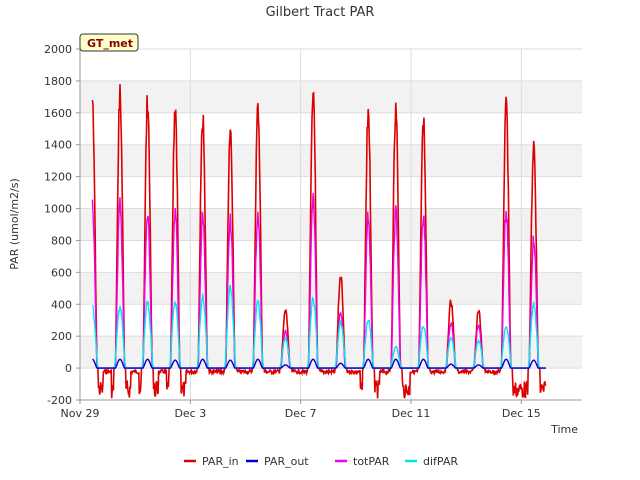 This screenshot has width=640, height=480. I want to click on y-tick-label: 400, so click(61, 304).